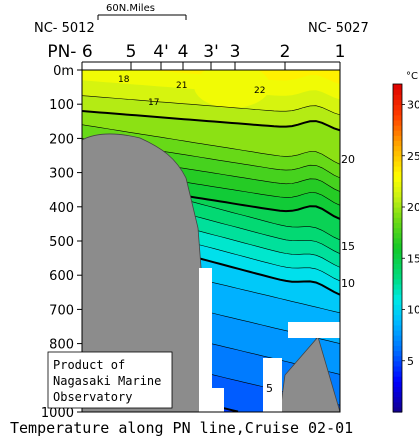 The width and height of the screenshot is (419, 438). I want to click on contour-label-10: 10, so click(348, 283).